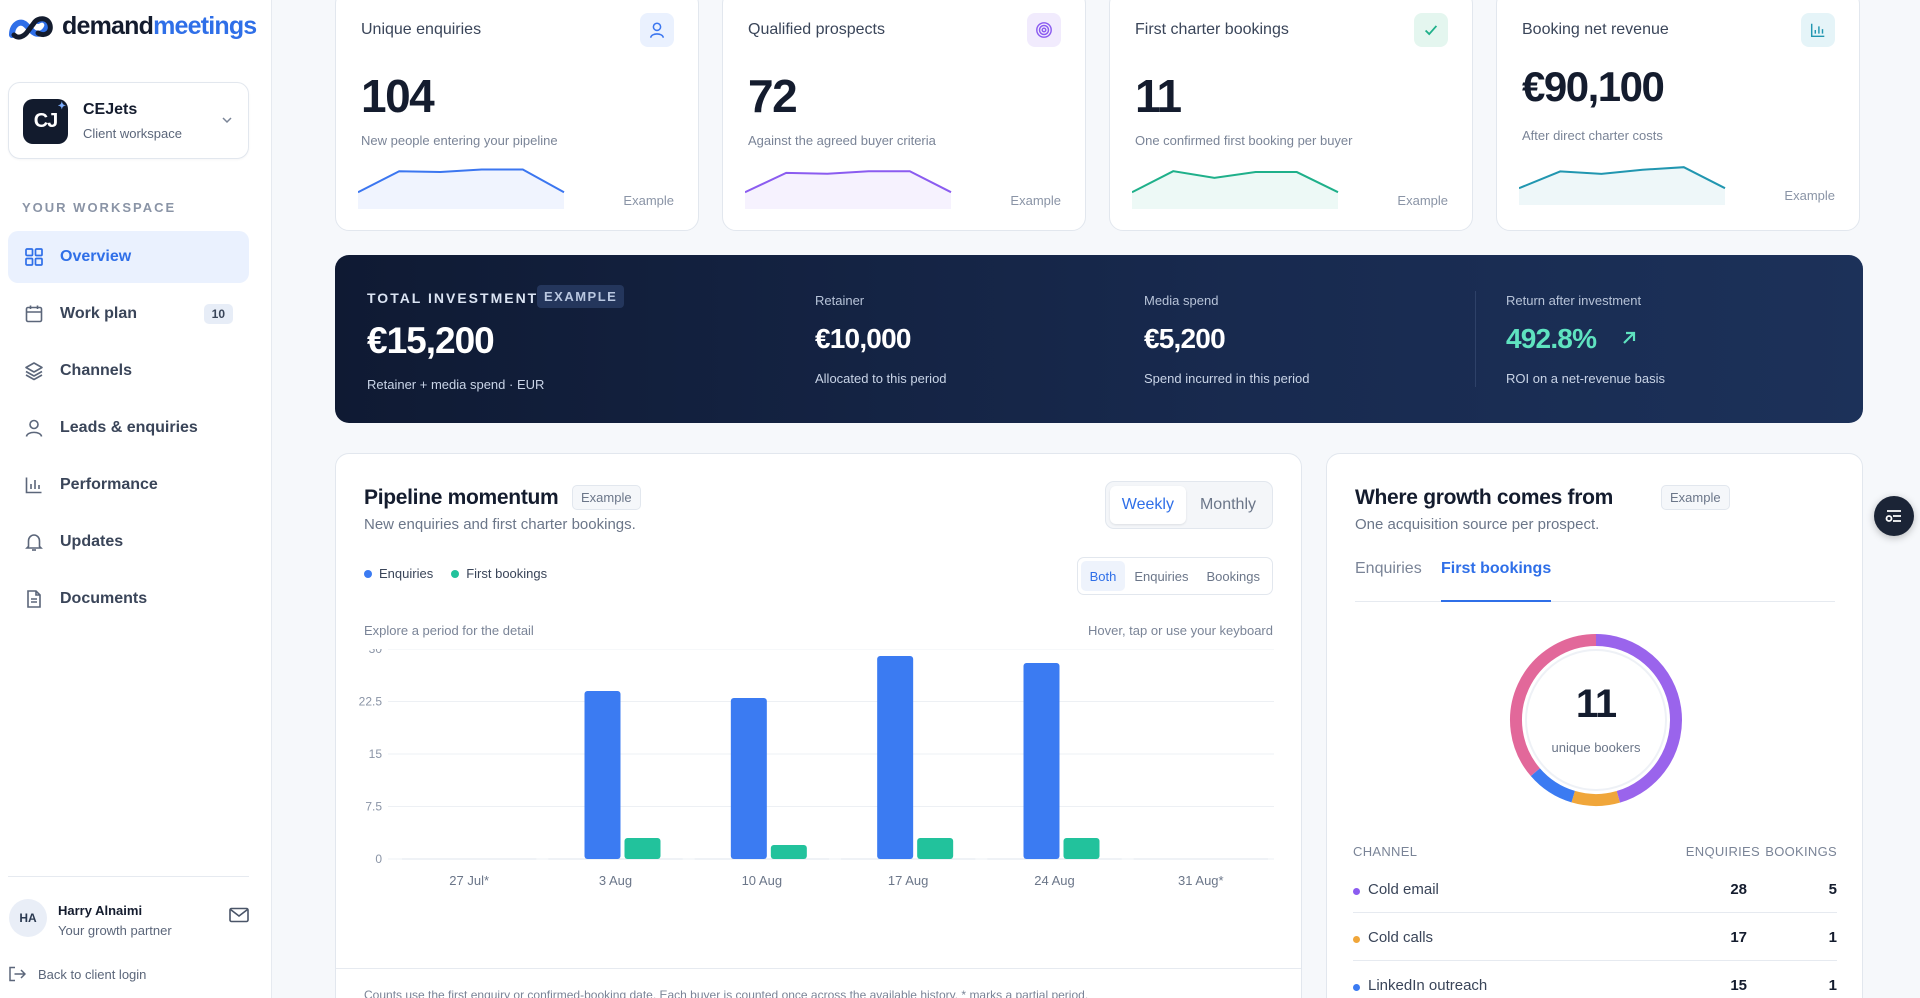  Describe the element at coordinates (773, 96) in the screenshot. I see `stat-value: 72` at that location.